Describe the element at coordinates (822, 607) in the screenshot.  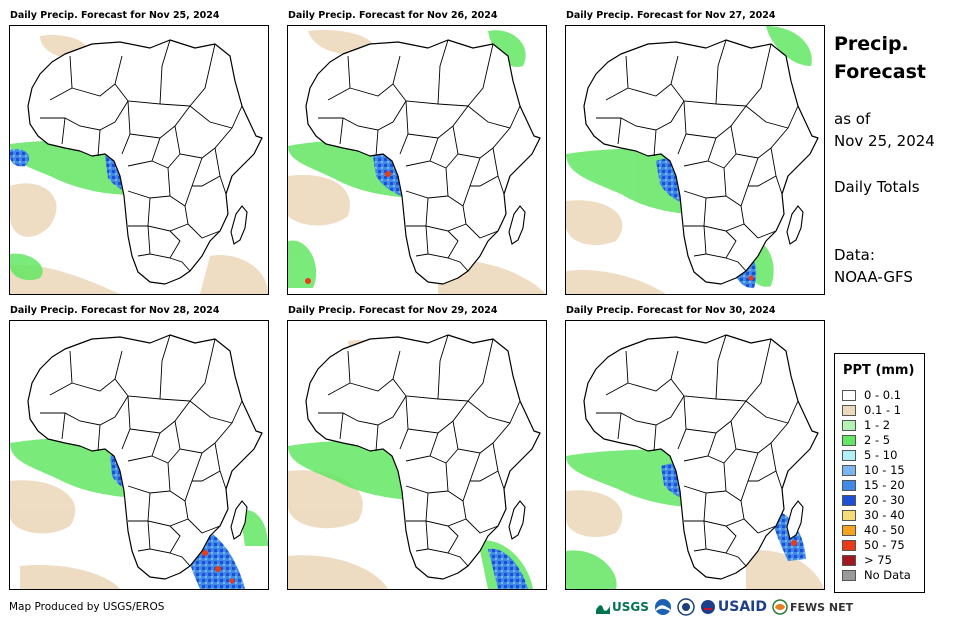
I see `fews-net-logo-text: FEWS NET` at that location.